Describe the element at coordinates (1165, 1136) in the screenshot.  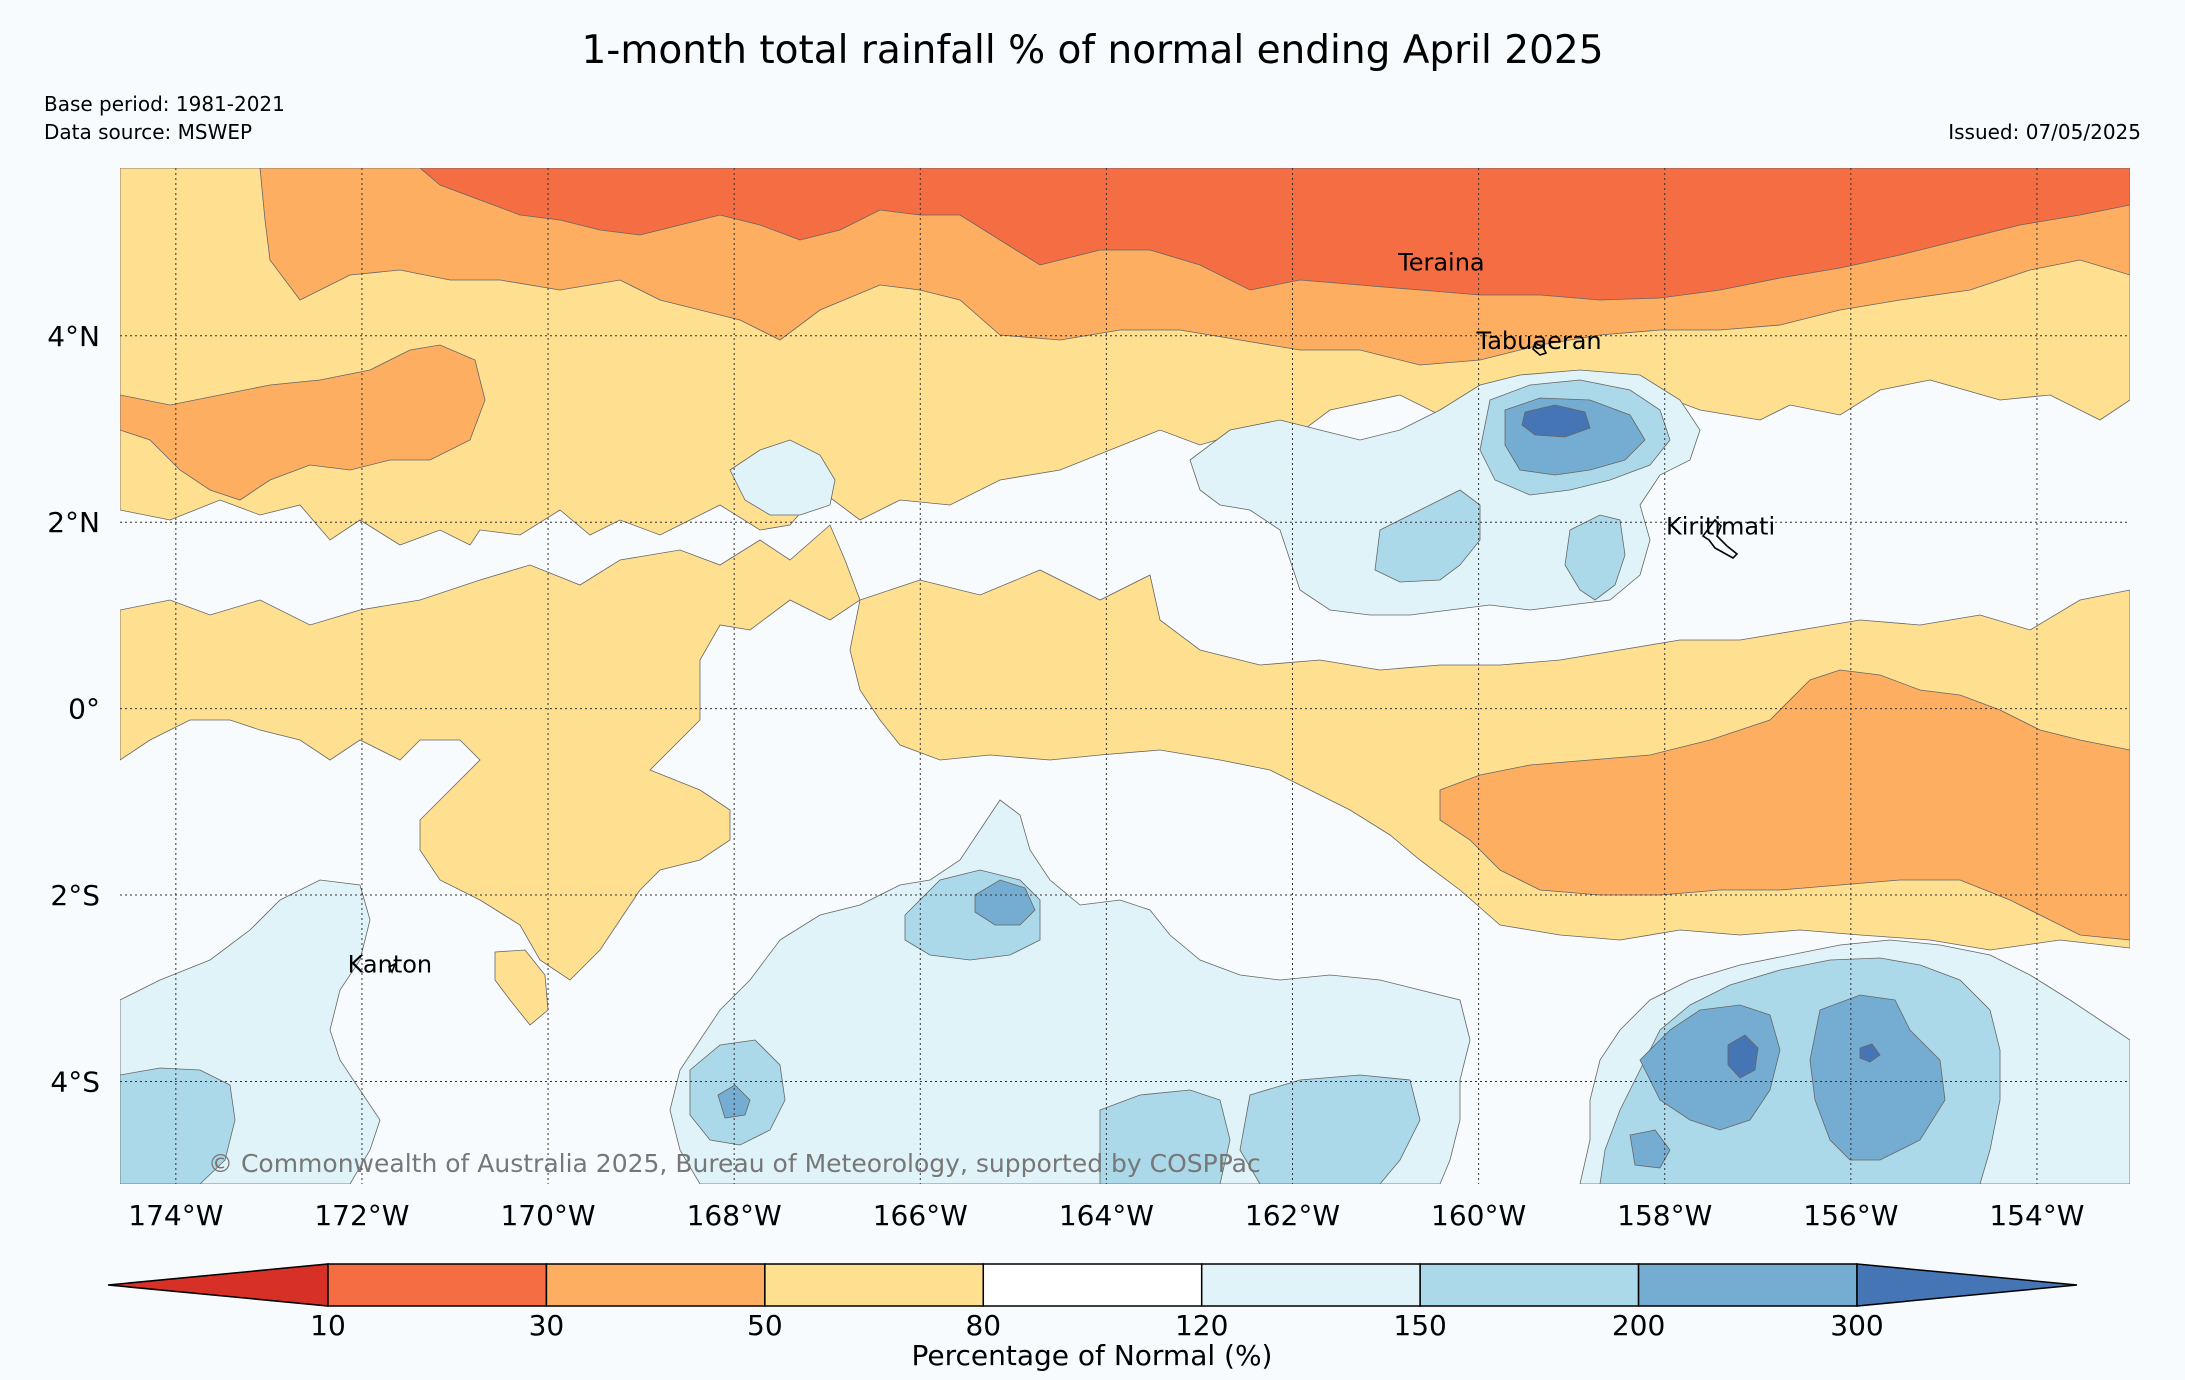
I see `region-150-200-south-b` at that location.